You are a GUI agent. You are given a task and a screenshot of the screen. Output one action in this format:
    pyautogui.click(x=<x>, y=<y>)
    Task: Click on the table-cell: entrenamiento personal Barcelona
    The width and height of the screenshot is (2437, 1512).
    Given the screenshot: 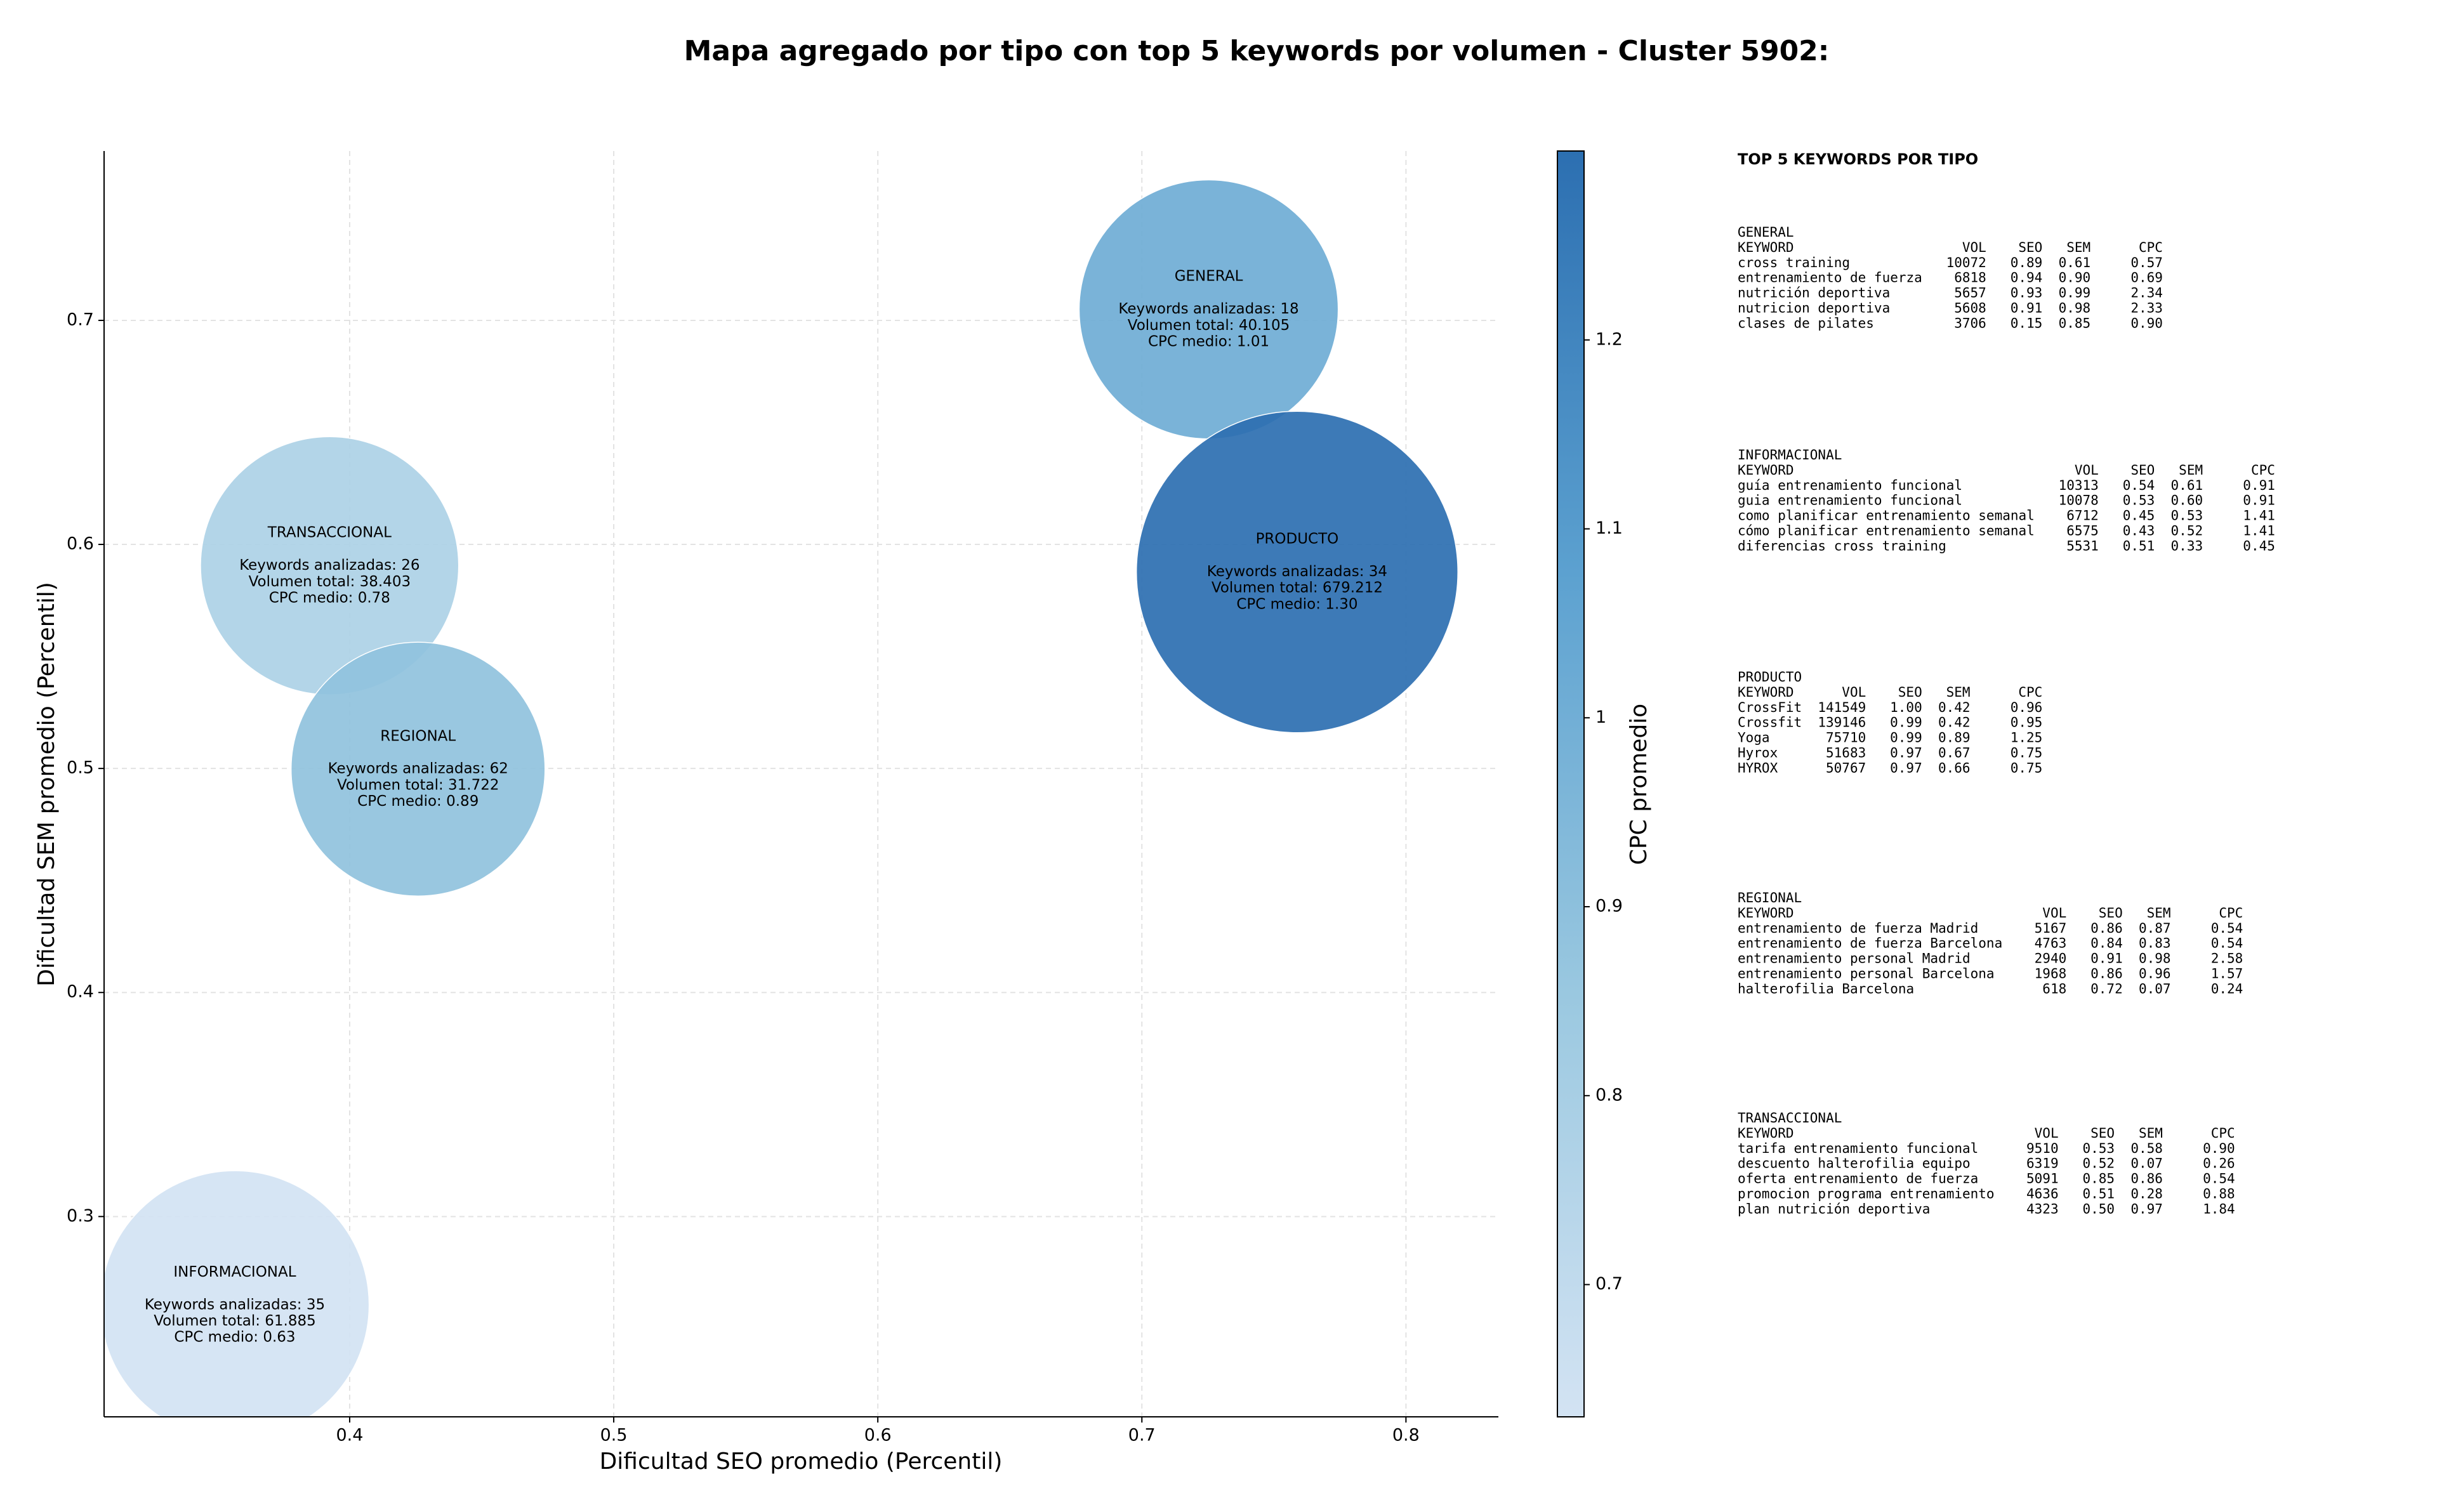 What is the action you would take?
    pyautogui.click(x=1866, y=974)
    